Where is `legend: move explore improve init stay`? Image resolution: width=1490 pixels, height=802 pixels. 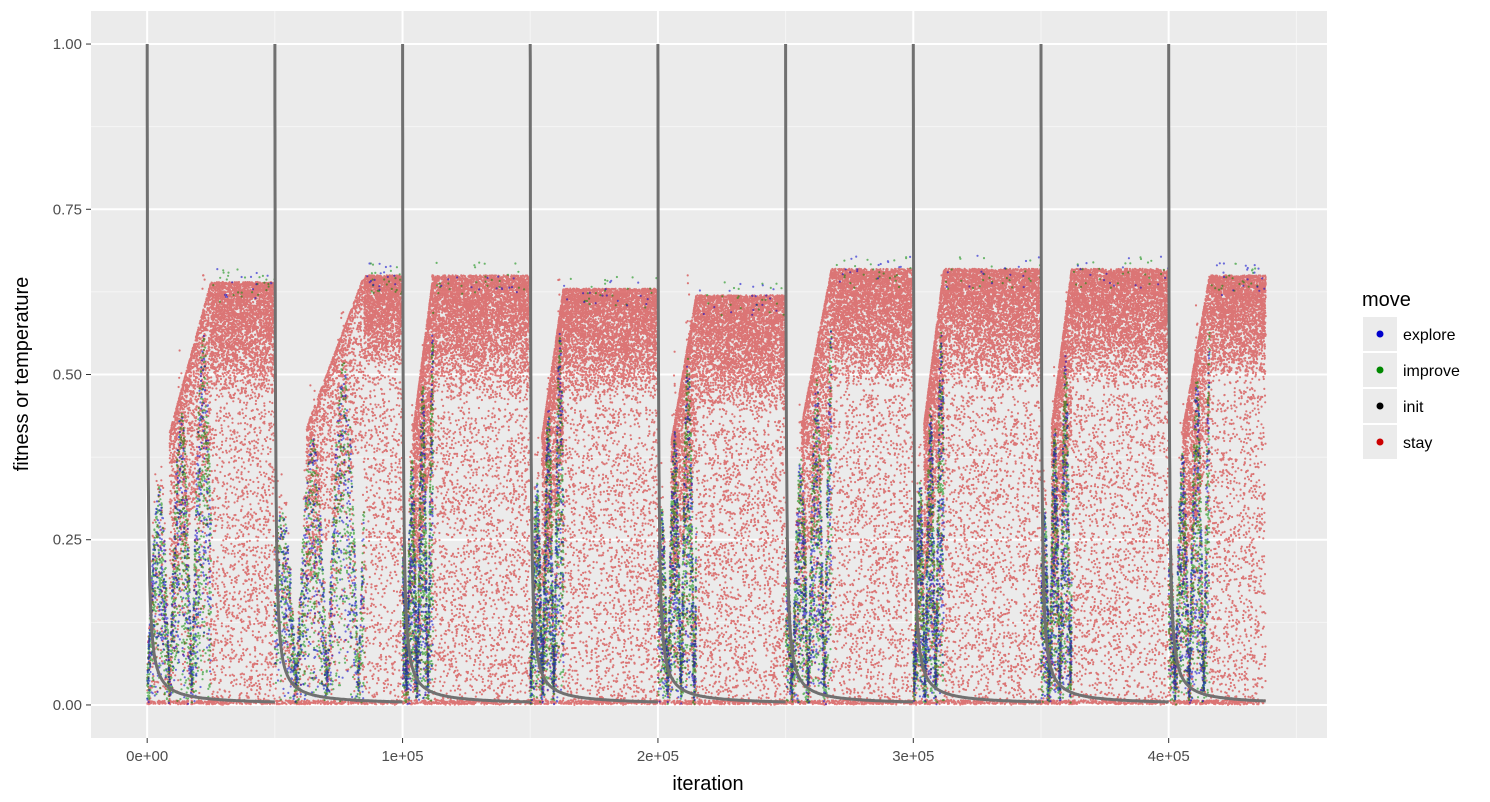 legend: move explore improve init stay is located at coordinates (1411, 374).